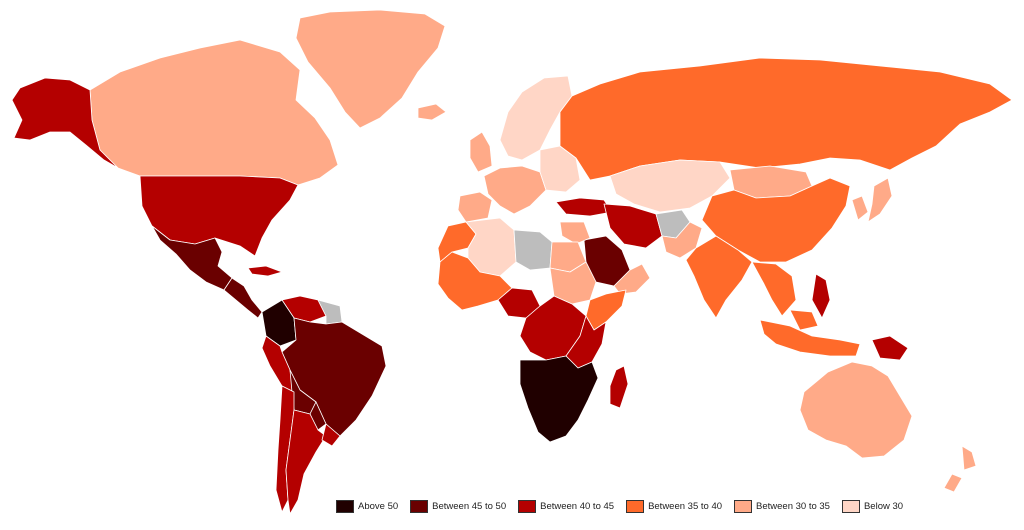 The width and height of the screenshot is (1024, 530). What do you see at coordinates (378, 506) in the screenshot?
I see `legend-label: Above 50` at bounding box center [378, 506].